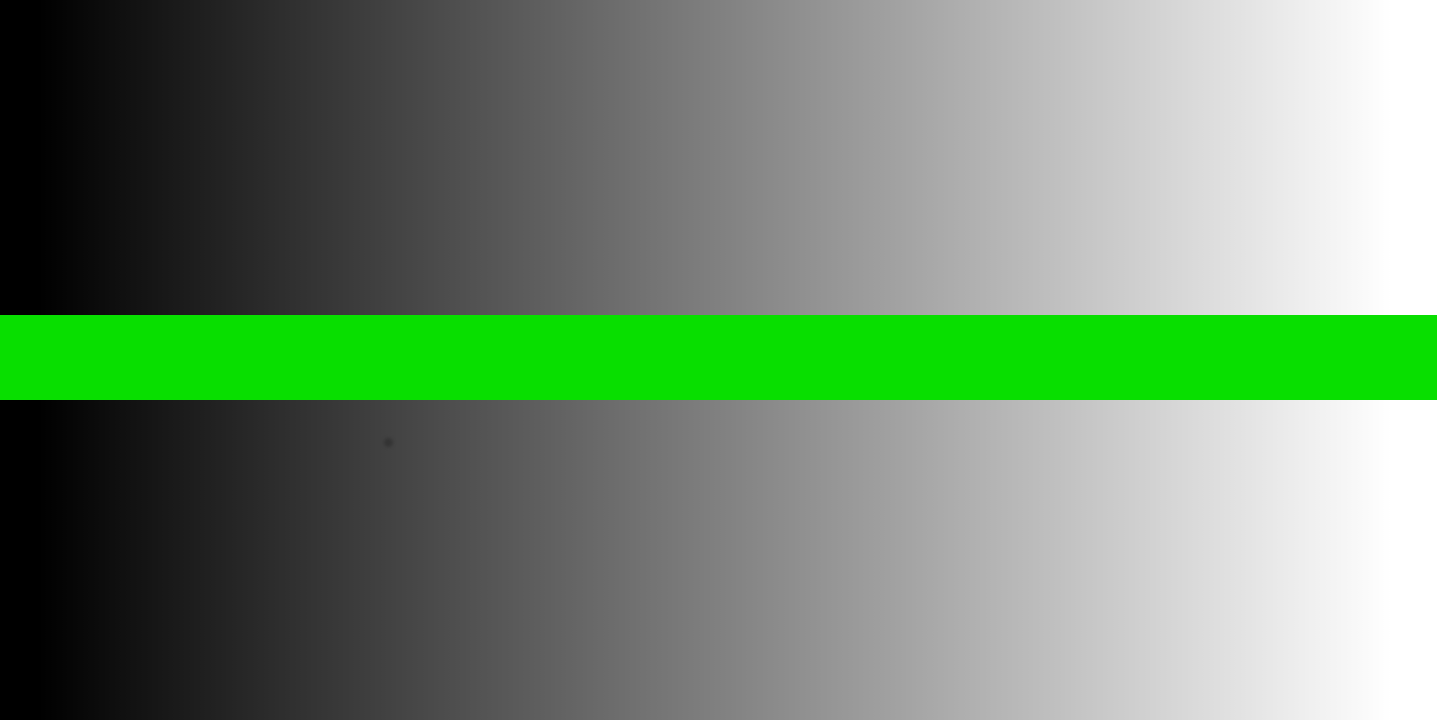  What do you see at coordinates (388, 442) in the screenshot?
I see `dust-speck` at bounding box center [388, 442].